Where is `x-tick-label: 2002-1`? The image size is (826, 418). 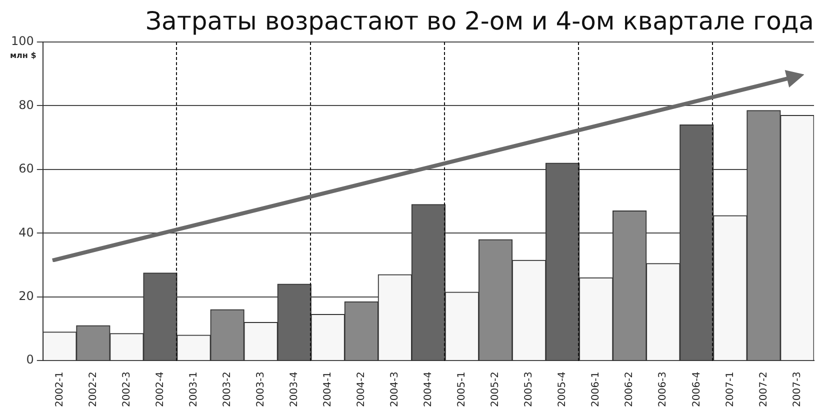
x-tick-label: 2002-1 is located at coordinates (60, 389).